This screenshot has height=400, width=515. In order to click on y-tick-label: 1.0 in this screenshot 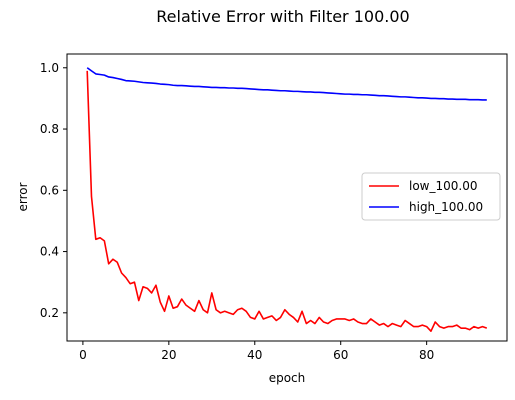, I will do `click(49, 68)`.